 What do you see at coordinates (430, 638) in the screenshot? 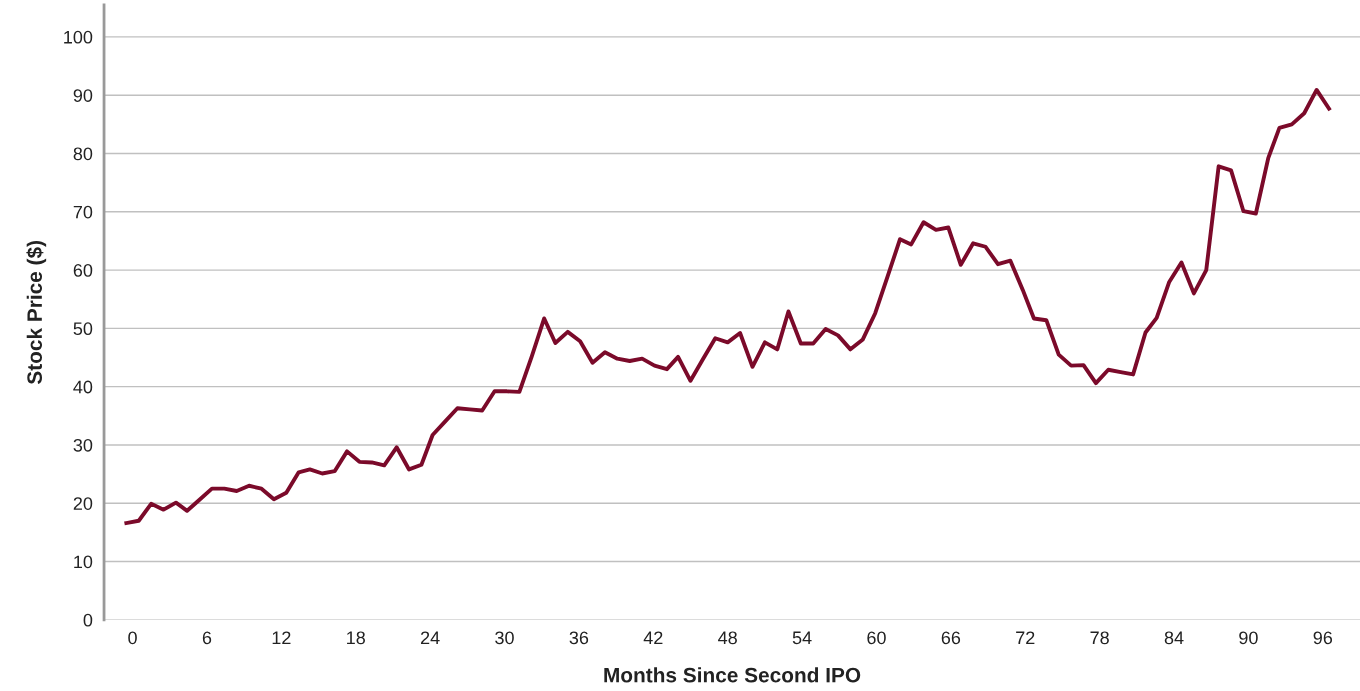
I see `x-tick-label: 24` at bounding box center [430, 638].